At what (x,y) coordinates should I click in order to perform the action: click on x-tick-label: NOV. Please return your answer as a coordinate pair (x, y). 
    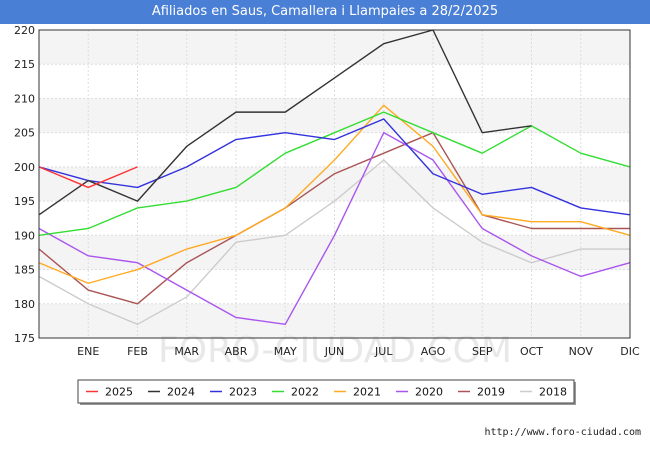
    Looking at the image, I should click on (581, 351).